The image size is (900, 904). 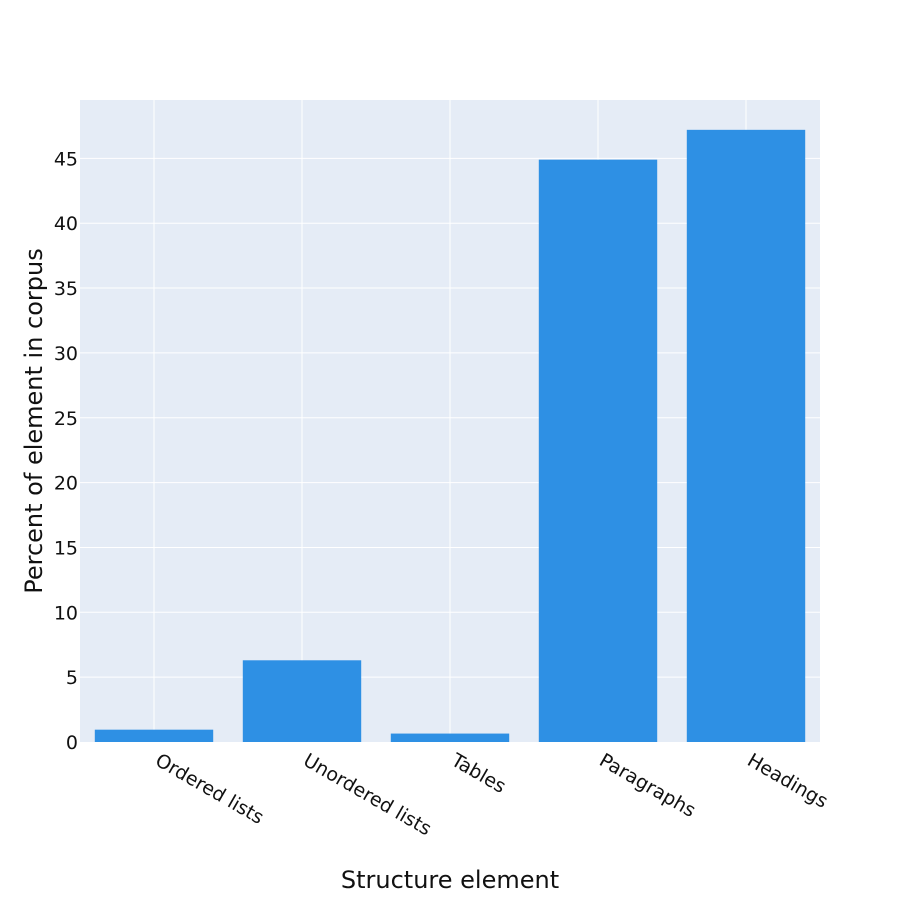 What do you see at coordinates (648, 785) in the screenshot?
I see `x-tick-label: Paragraphs` at bounding box center [648, 785].